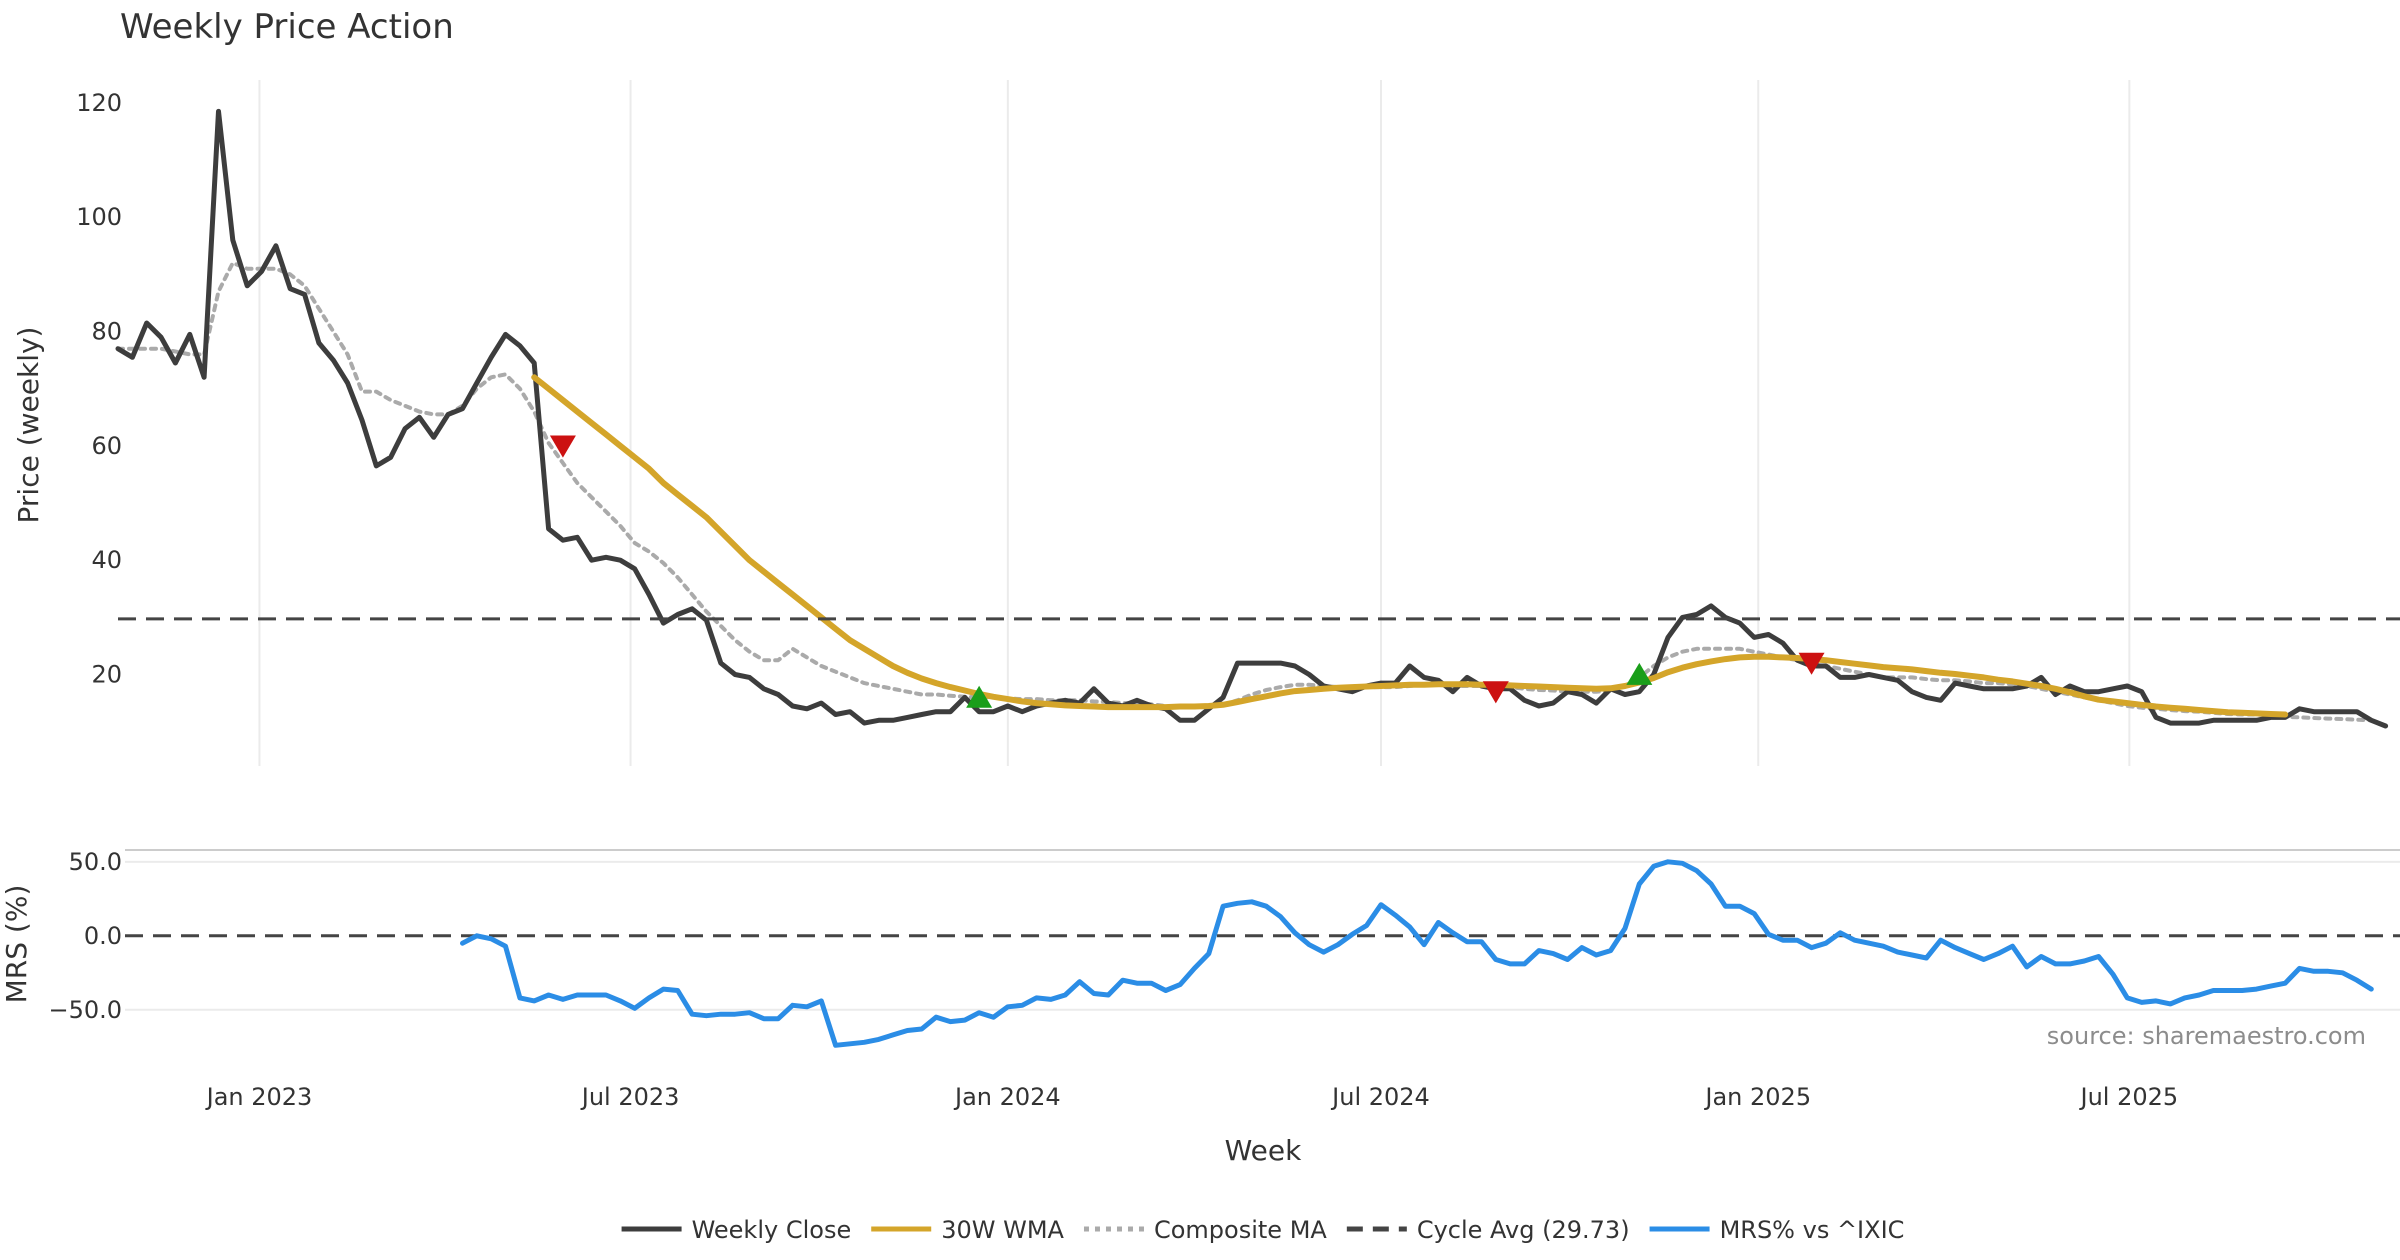  I want to click on x-axis-label: Week, so click(1263, 1150).